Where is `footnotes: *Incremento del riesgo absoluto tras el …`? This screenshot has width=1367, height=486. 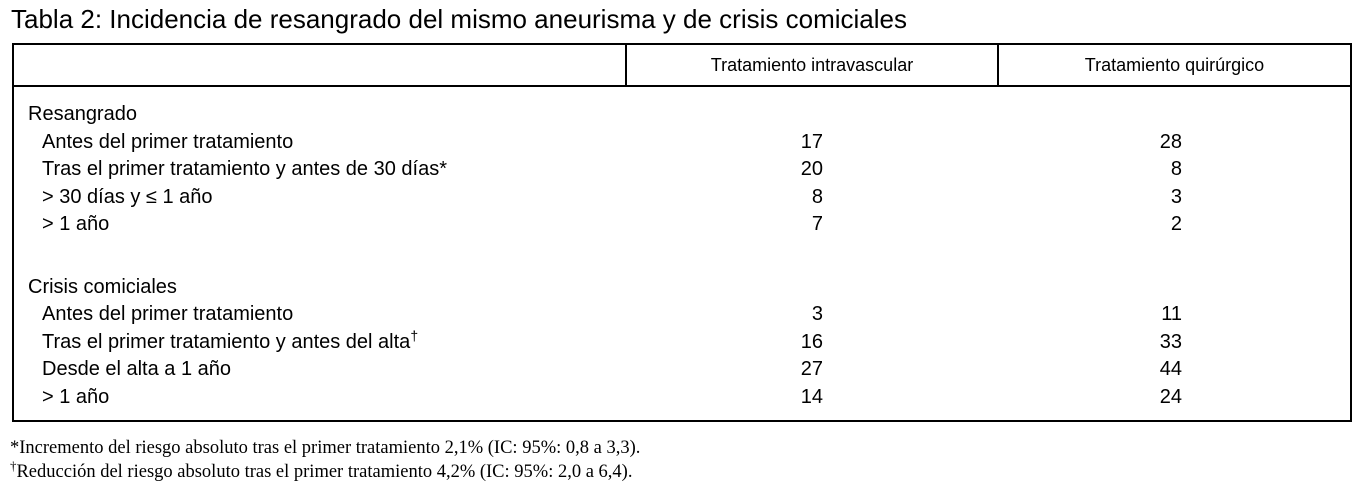
footnotes: *Incremento del riesgo absoluto tras el … is located at coordinates (325, 460).